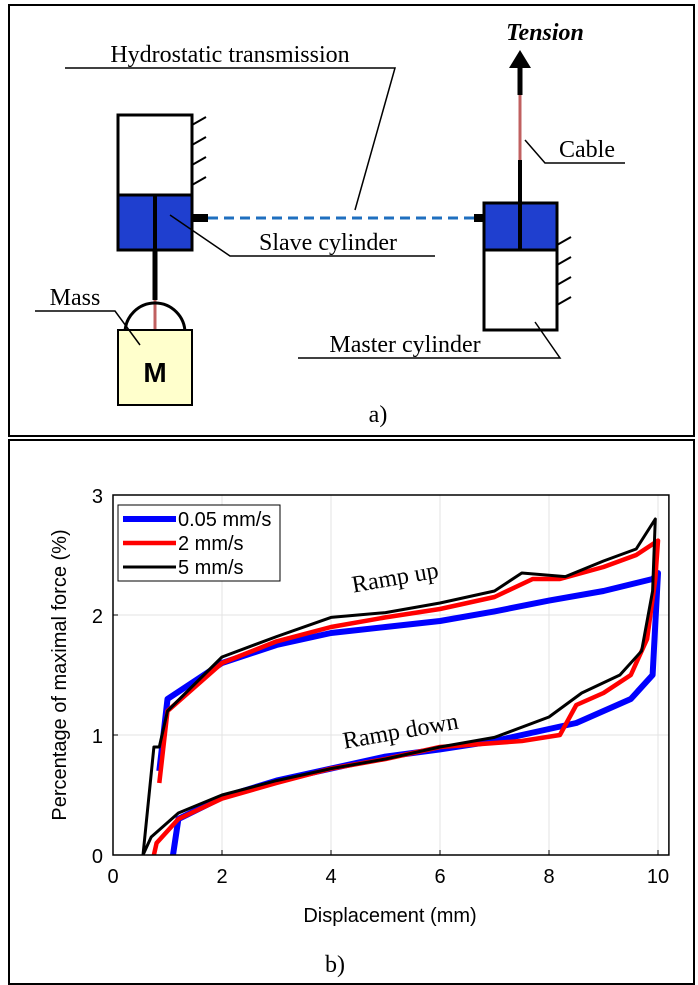 The image size is (698, 985). Describe the element at coordinates (75, 298) in the screenshot. I see `mass-label: Mass` at that location.